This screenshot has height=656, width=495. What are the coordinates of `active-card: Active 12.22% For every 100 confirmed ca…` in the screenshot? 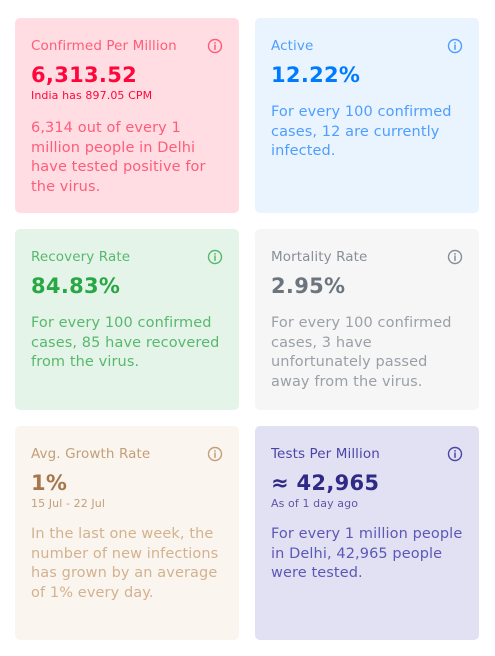 It's located at (367, 115).